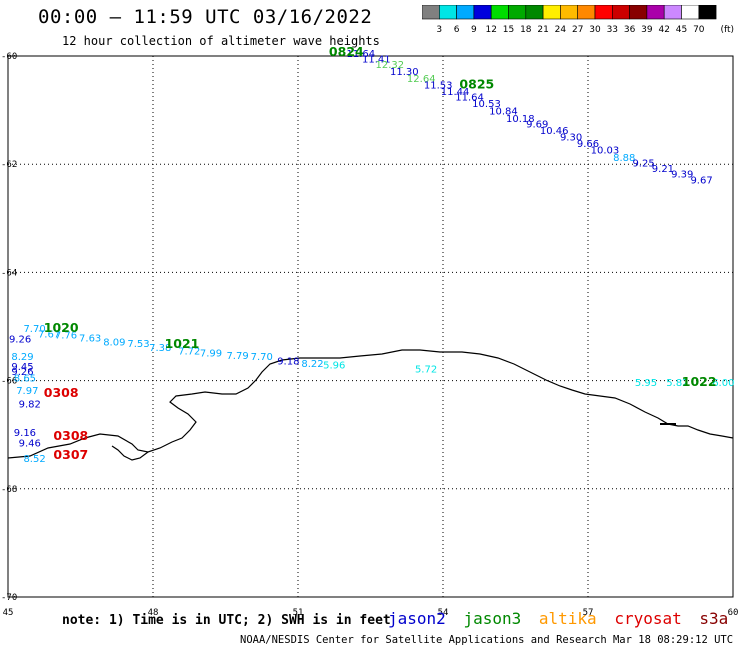  What do you see at coordinates (701, 181) in the screenshot?
I see `wave-height-value: 9.67` at bounding box center [701, 181].